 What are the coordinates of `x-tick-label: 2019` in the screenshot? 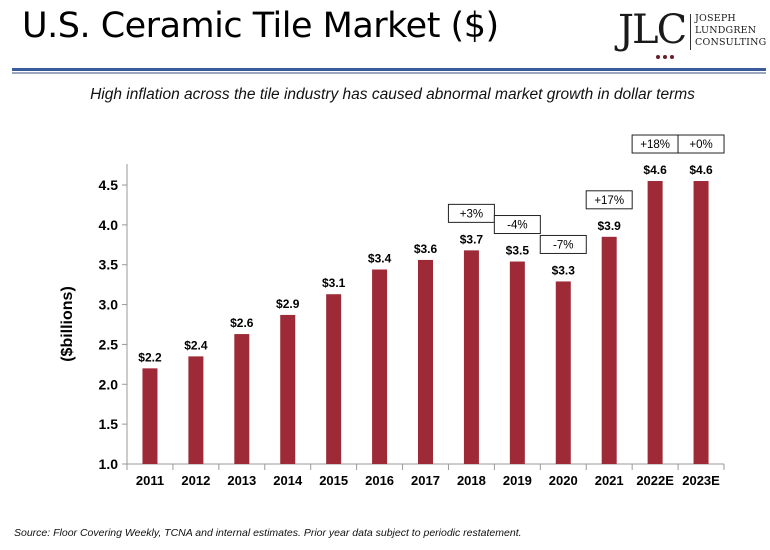 It's located at (517, 480).